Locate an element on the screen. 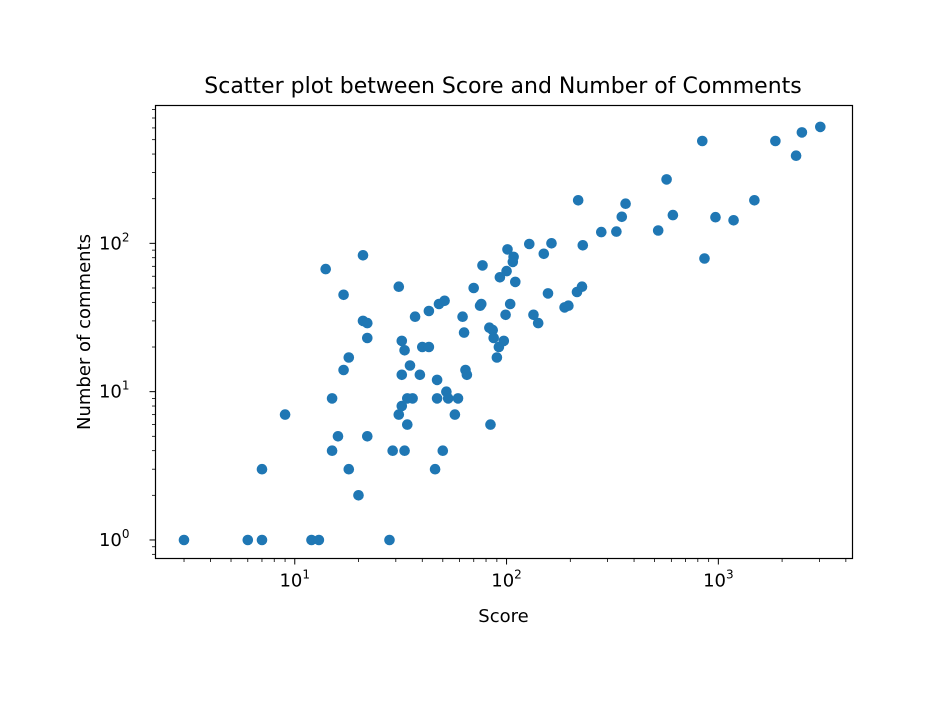 The height and width of the screenshot is (701, 927). y-axis-label: Number of comments is located at coordinates (84, 332).